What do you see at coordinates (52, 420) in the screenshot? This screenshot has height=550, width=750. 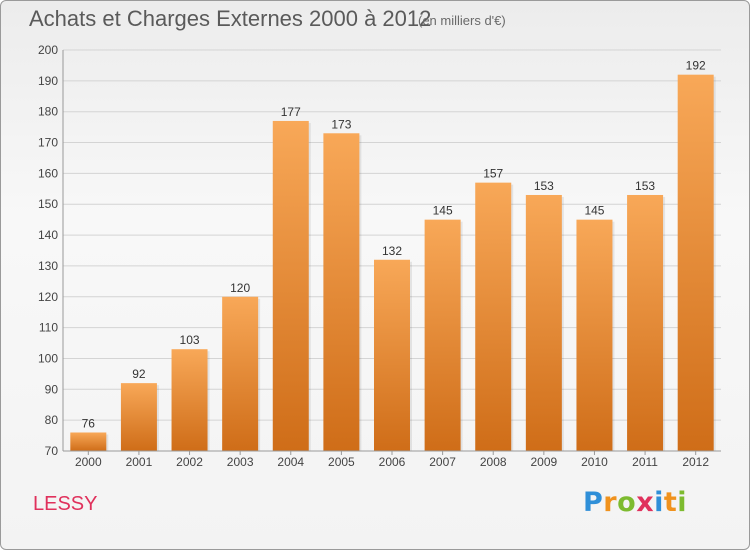 I see `y-tick-label: 80` at bounding box center [52, 420].